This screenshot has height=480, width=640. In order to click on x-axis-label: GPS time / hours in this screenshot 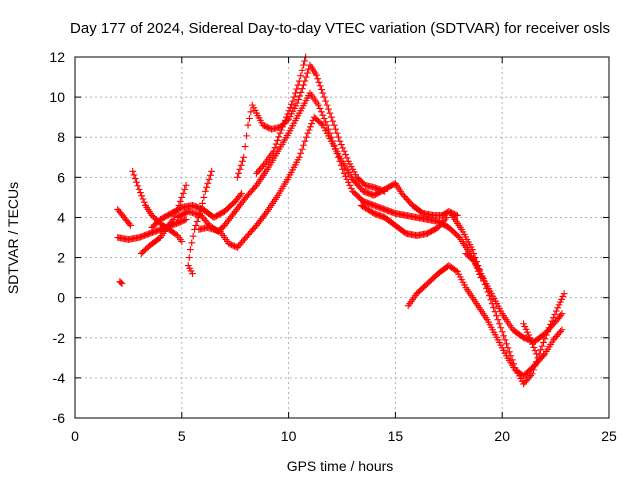, I will do `click(340, 466)`.